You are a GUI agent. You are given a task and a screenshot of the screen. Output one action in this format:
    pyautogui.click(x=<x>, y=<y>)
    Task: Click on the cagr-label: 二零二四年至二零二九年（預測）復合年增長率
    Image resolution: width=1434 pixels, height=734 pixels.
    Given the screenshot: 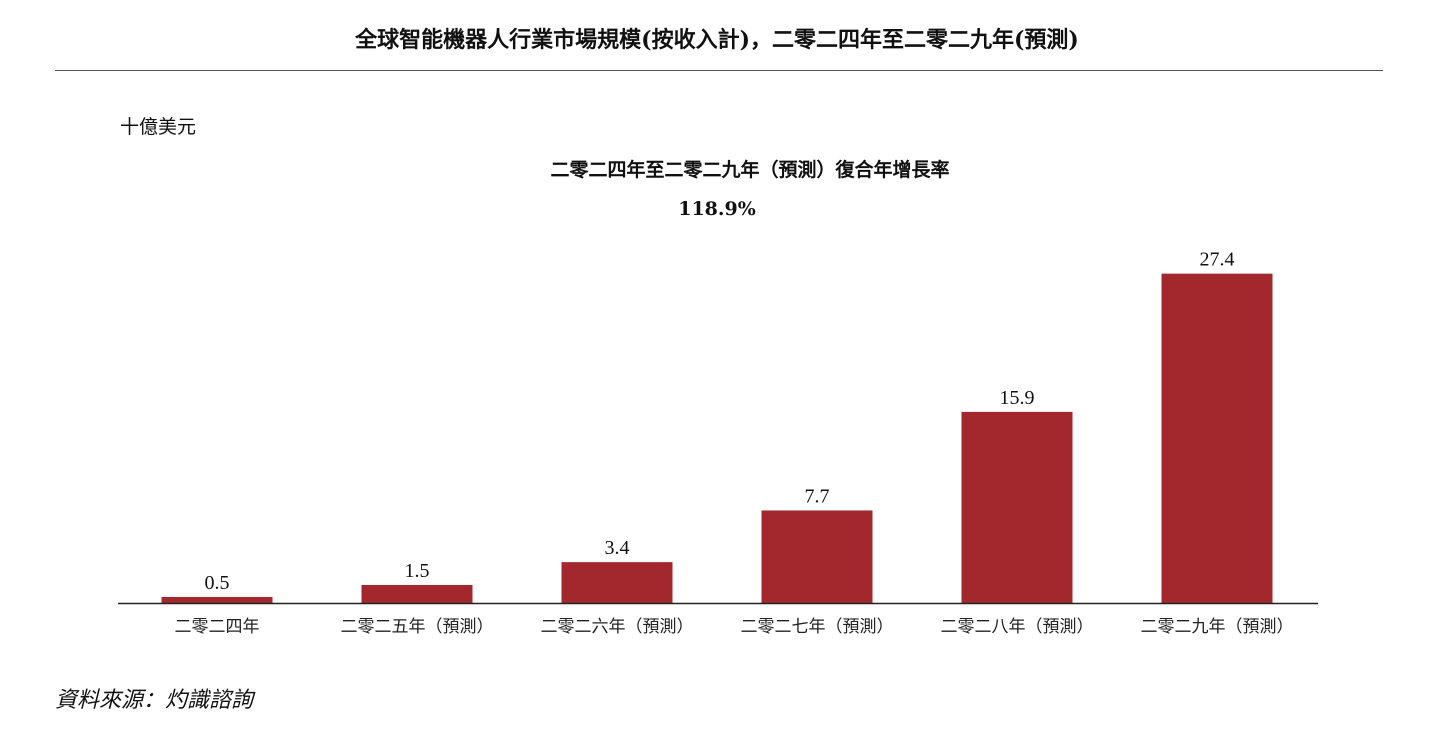 What is the action you would take?
    pyautogui.click(x=750, y=170)
    